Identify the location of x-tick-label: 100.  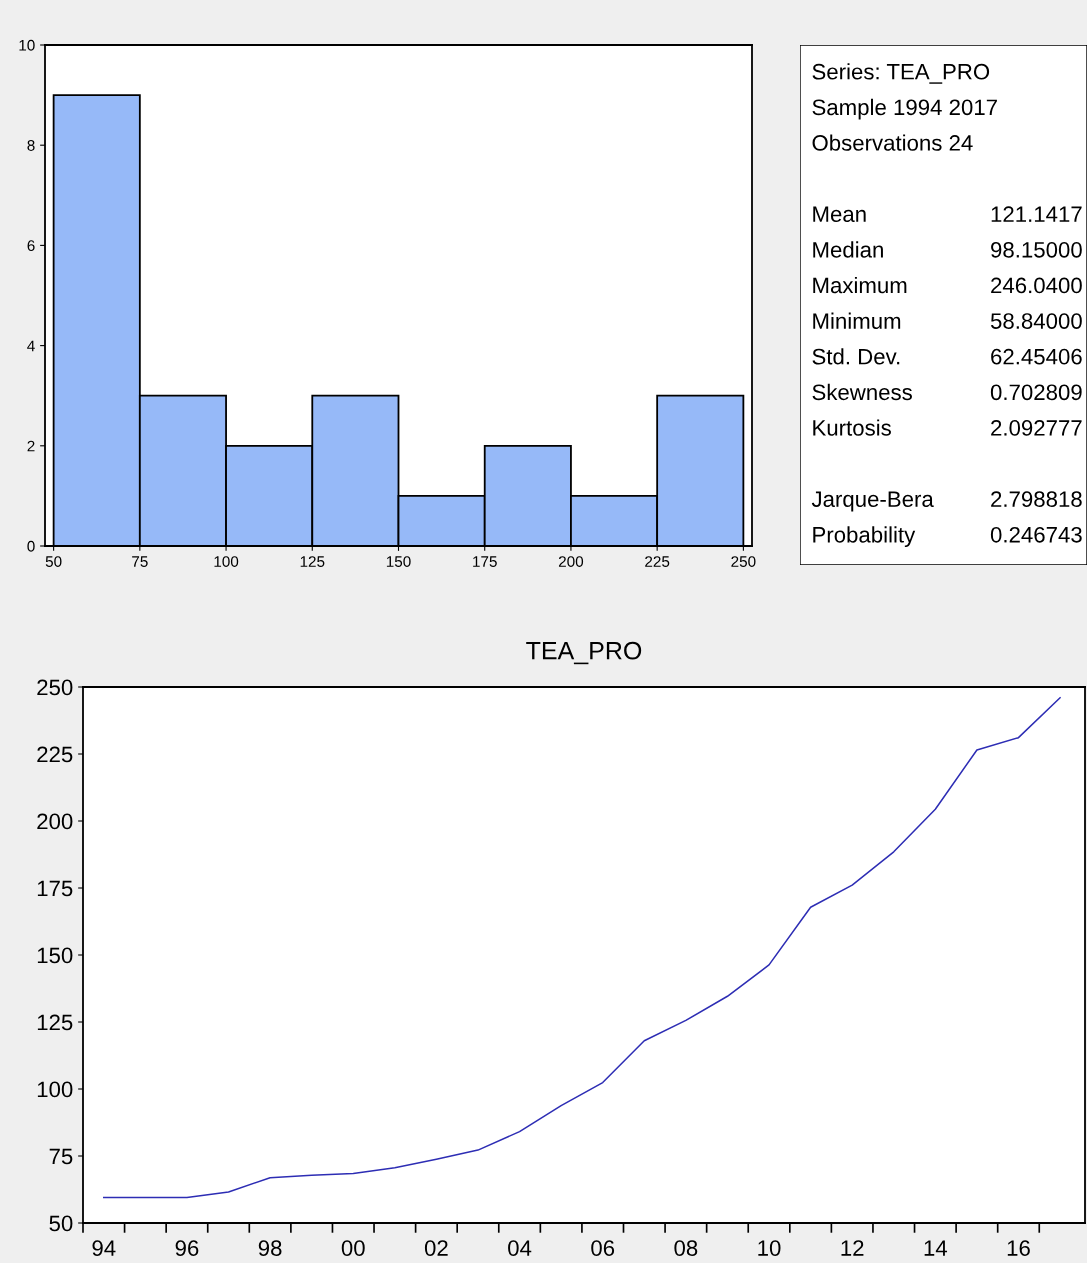
(226, 561).